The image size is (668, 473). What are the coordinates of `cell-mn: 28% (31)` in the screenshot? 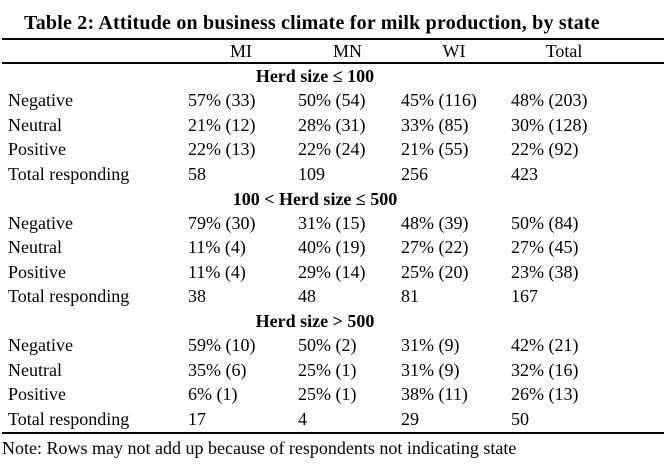 It's located at (332, 124).